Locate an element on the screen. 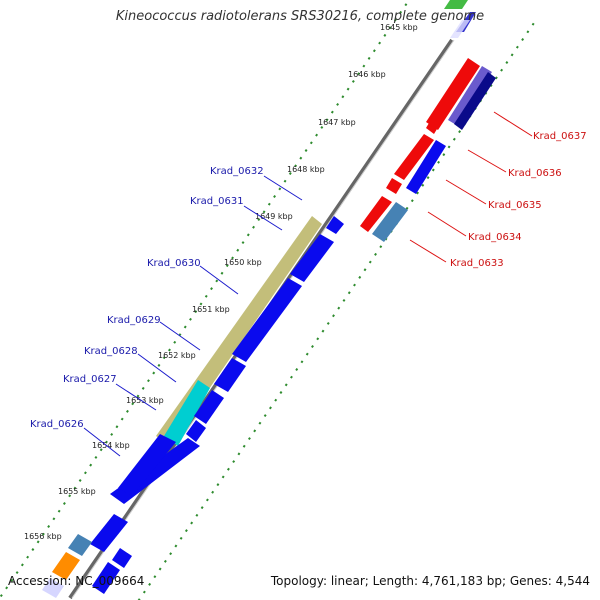  gene-krad-0631-b is located at coordinates (312, 258).